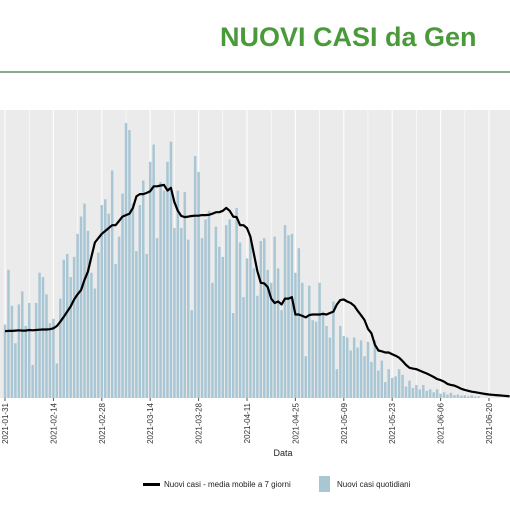  Describe the element at coordinates (151, 484) in the screenshot. I see `legend-line-swatch` at that location.